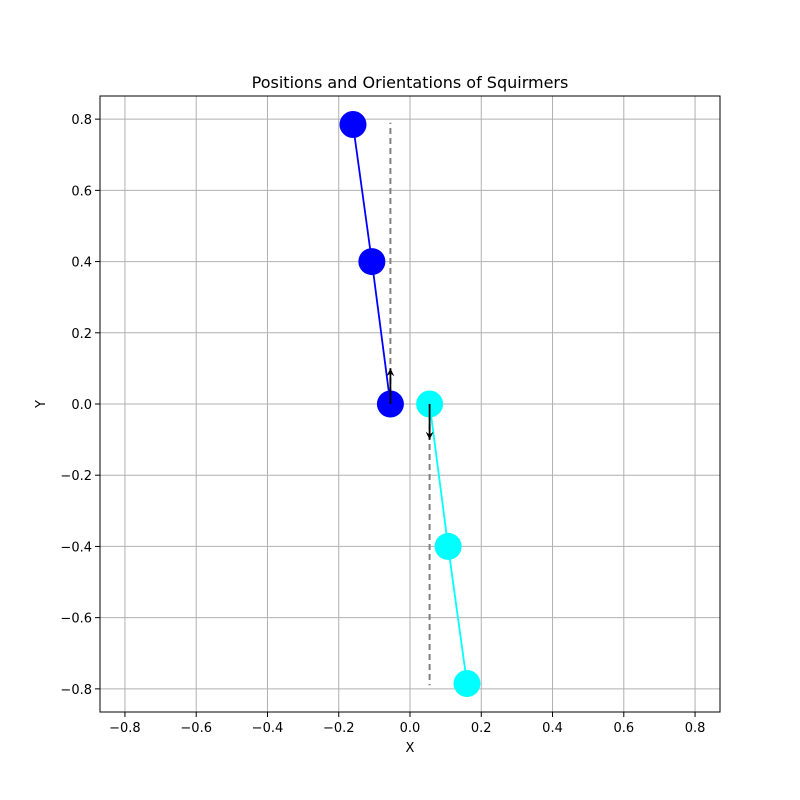  What do you see at coordinates (410, 728) in the screenshot?
I see `x-tick-label: 0.0` at bounding box center [410, 728].